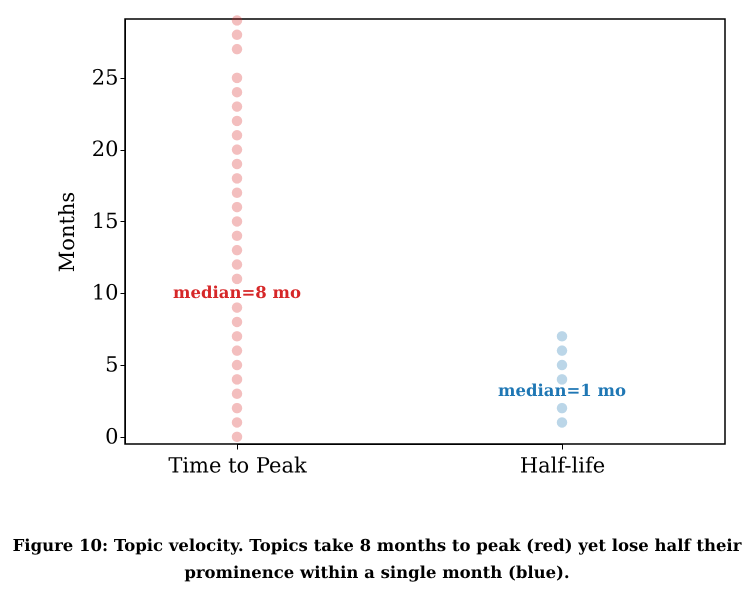 The width and height of the screenshot is (754, 612). Describe the element at coordinates (105, 149) in the screenshot. I see `y-tick-label: 20` at that location.